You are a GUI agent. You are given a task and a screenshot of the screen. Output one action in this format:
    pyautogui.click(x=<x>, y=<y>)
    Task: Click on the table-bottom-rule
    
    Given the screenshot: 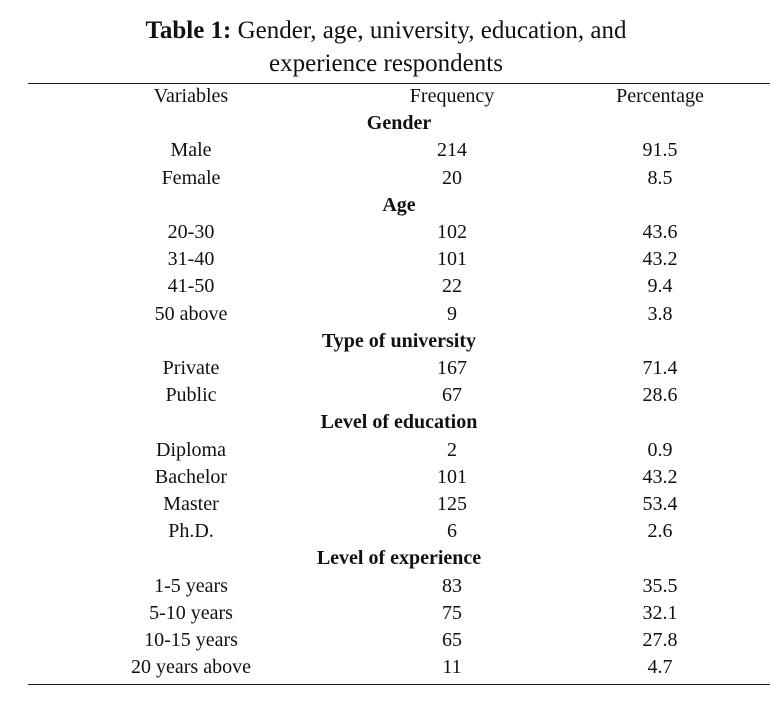 What is the action you would take?
    pyautogui.click(x=399, y=684)
    